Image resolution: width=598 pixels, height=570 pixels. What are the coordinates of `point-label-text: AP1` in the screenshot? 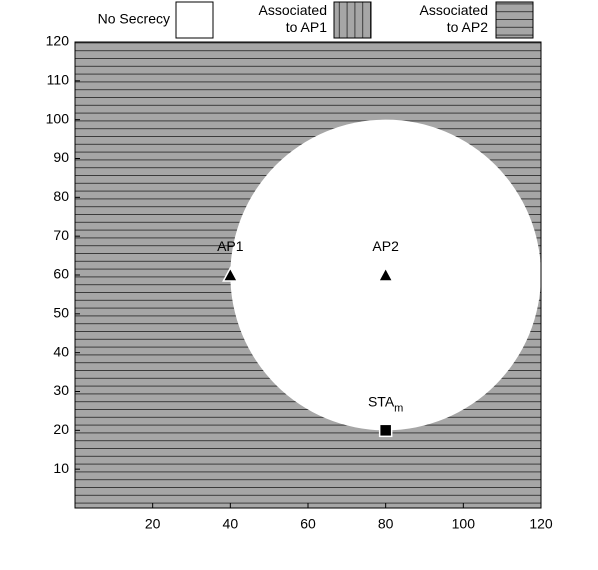 It's located at (230, 246).